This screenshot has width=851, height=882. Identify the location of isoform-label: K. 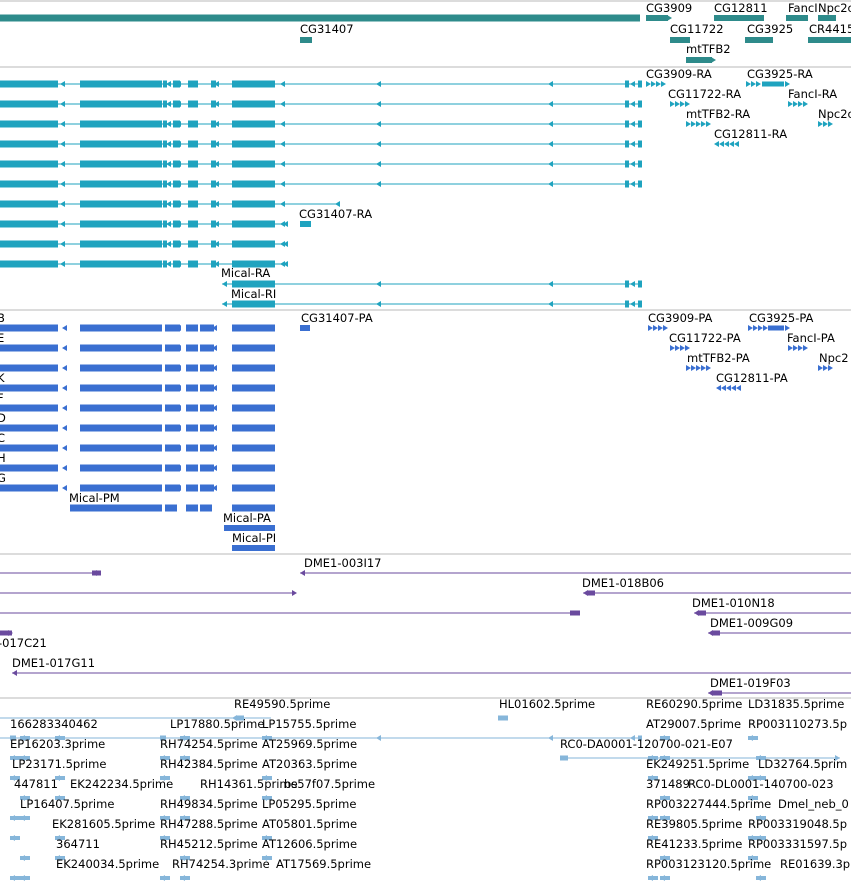
(2, 378).